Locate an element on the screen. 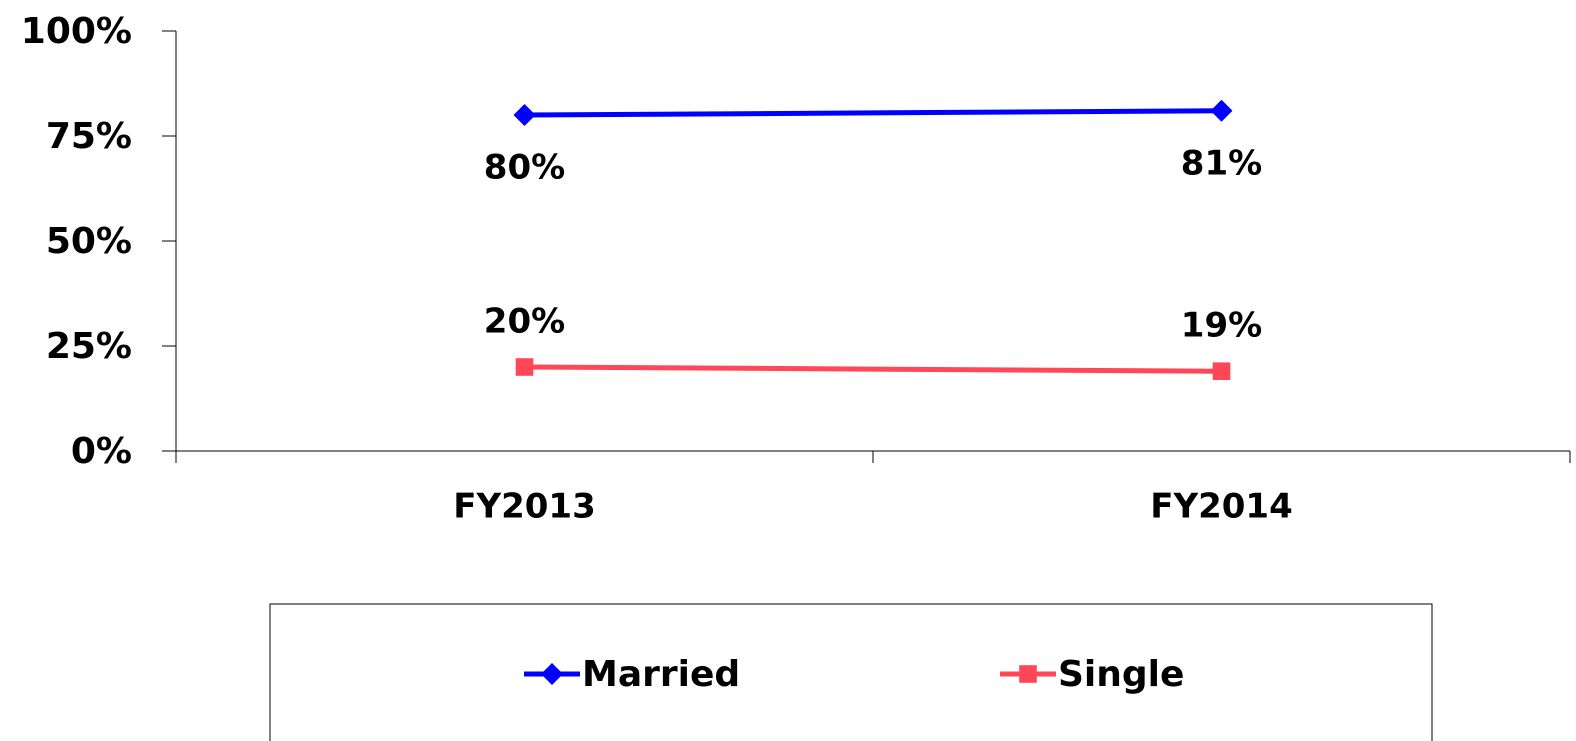 The height and width of the screenshot is (741, 1576). y-tick-label: 25% is located at coordinates (89, 346).